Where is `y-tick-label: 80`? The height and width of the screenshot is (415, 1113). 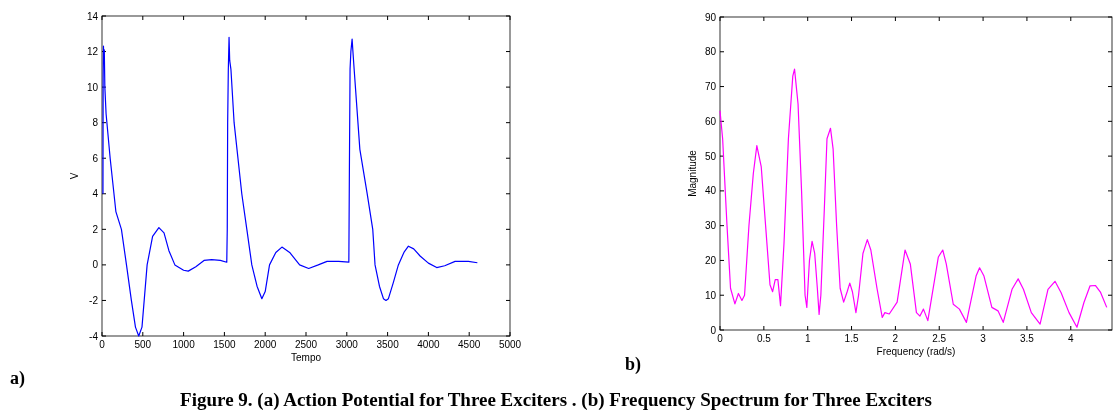 y-tick-label: 80 is located at coordinates (710, 52).